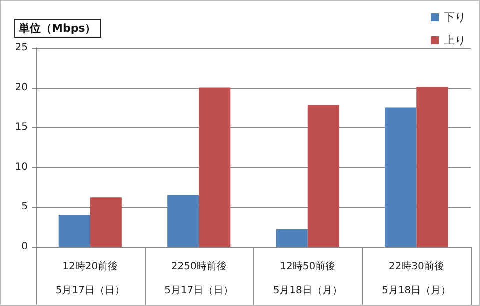 This screenshot has width=480, height=306. Describe the element at coordinates (455, 40) in the screenshot. I see `legend-label: 上り` at that location.